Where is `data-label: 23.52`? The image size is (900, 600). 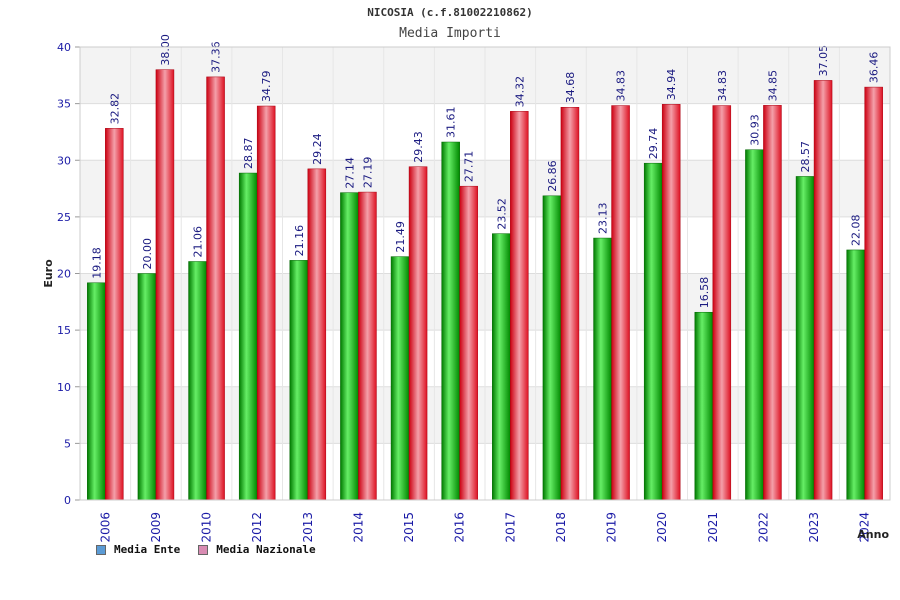 data-label: 23.52 is located at coordinates (501, 214).